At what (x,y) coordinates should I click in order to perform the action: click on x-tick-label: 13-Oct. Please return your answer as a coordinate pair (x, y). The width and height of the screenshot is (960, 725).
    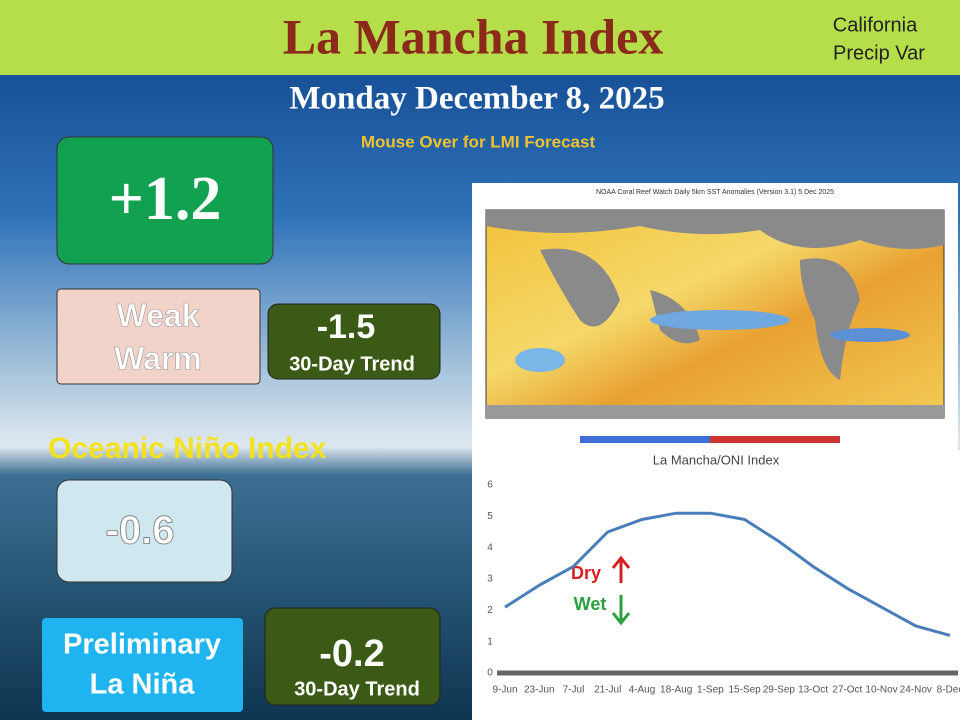
    Looking at the image, I should click on (813, 690).